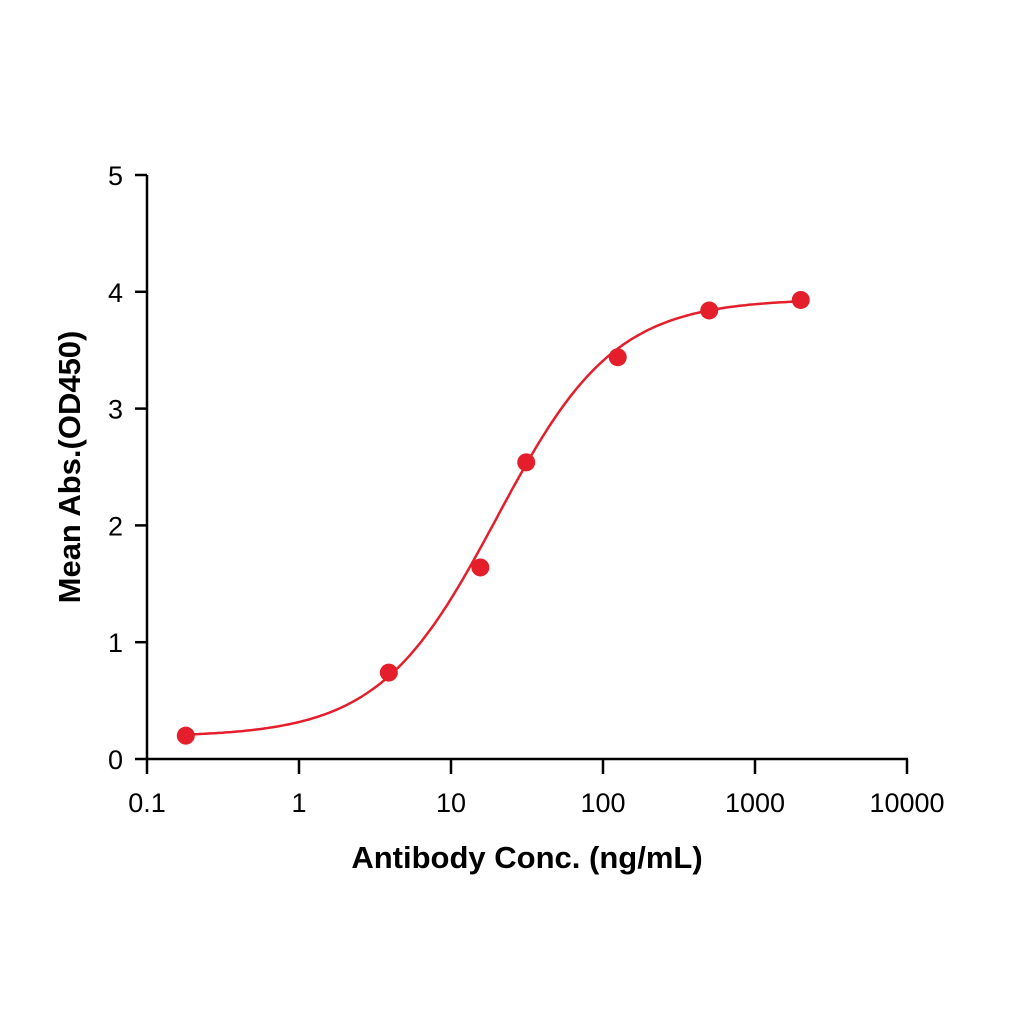 The image size is (1024, 1024). I want to click on x-axis-title: Antibody Conc. (ng/mL), so click(526, 857).